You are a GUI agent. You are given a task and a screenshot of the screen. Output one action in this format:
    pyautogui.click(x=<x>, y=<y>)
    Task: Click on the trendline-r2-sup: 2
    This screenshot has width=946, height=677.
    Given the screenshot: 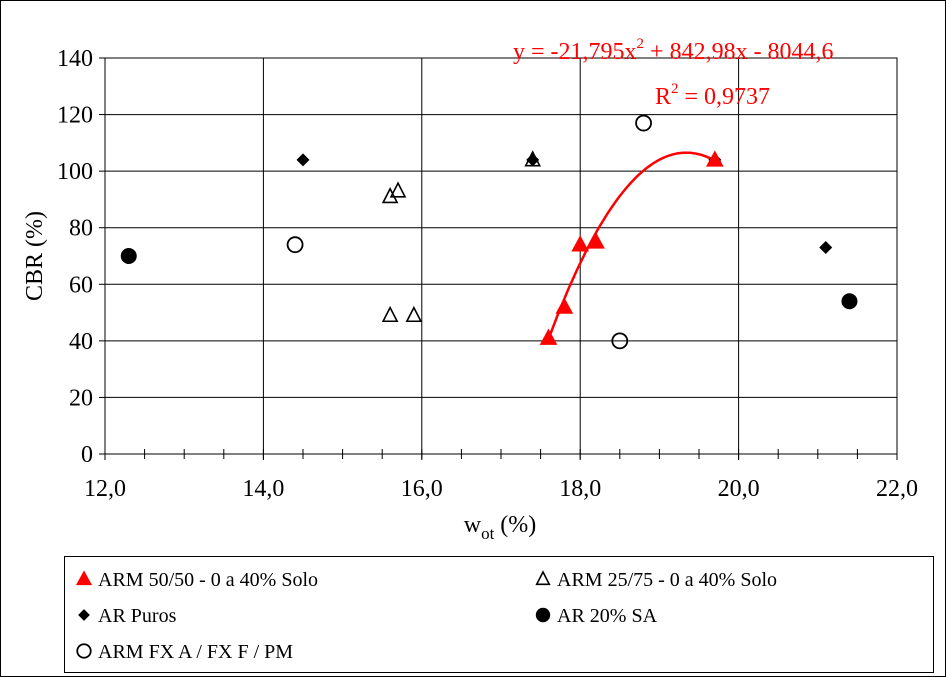 What is the action you would take?
    pyautogui.click(x=675, y=89)
    